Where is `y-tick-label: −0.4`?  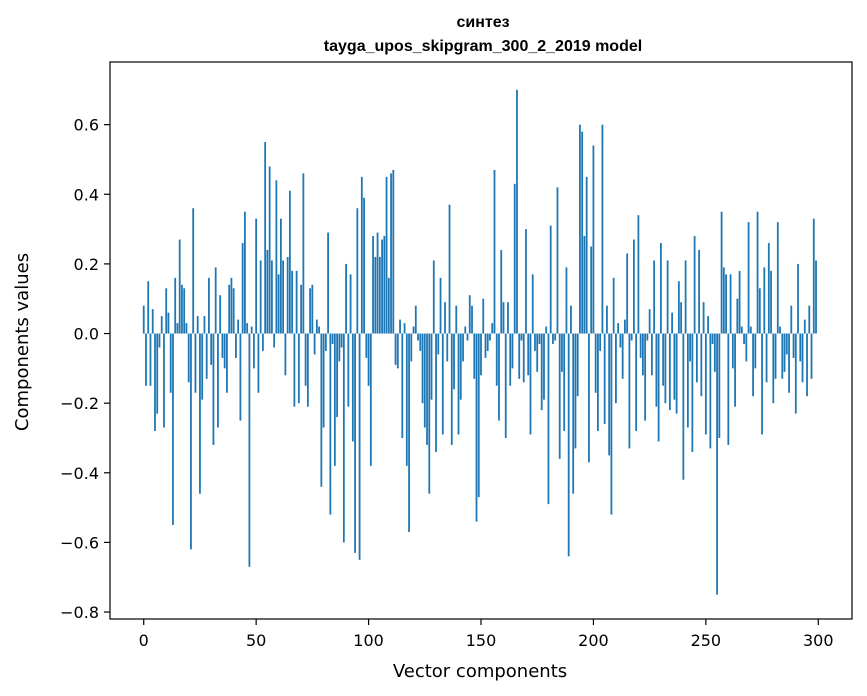
y-tick-label: −0.4 is located at coordinates (79, 473).